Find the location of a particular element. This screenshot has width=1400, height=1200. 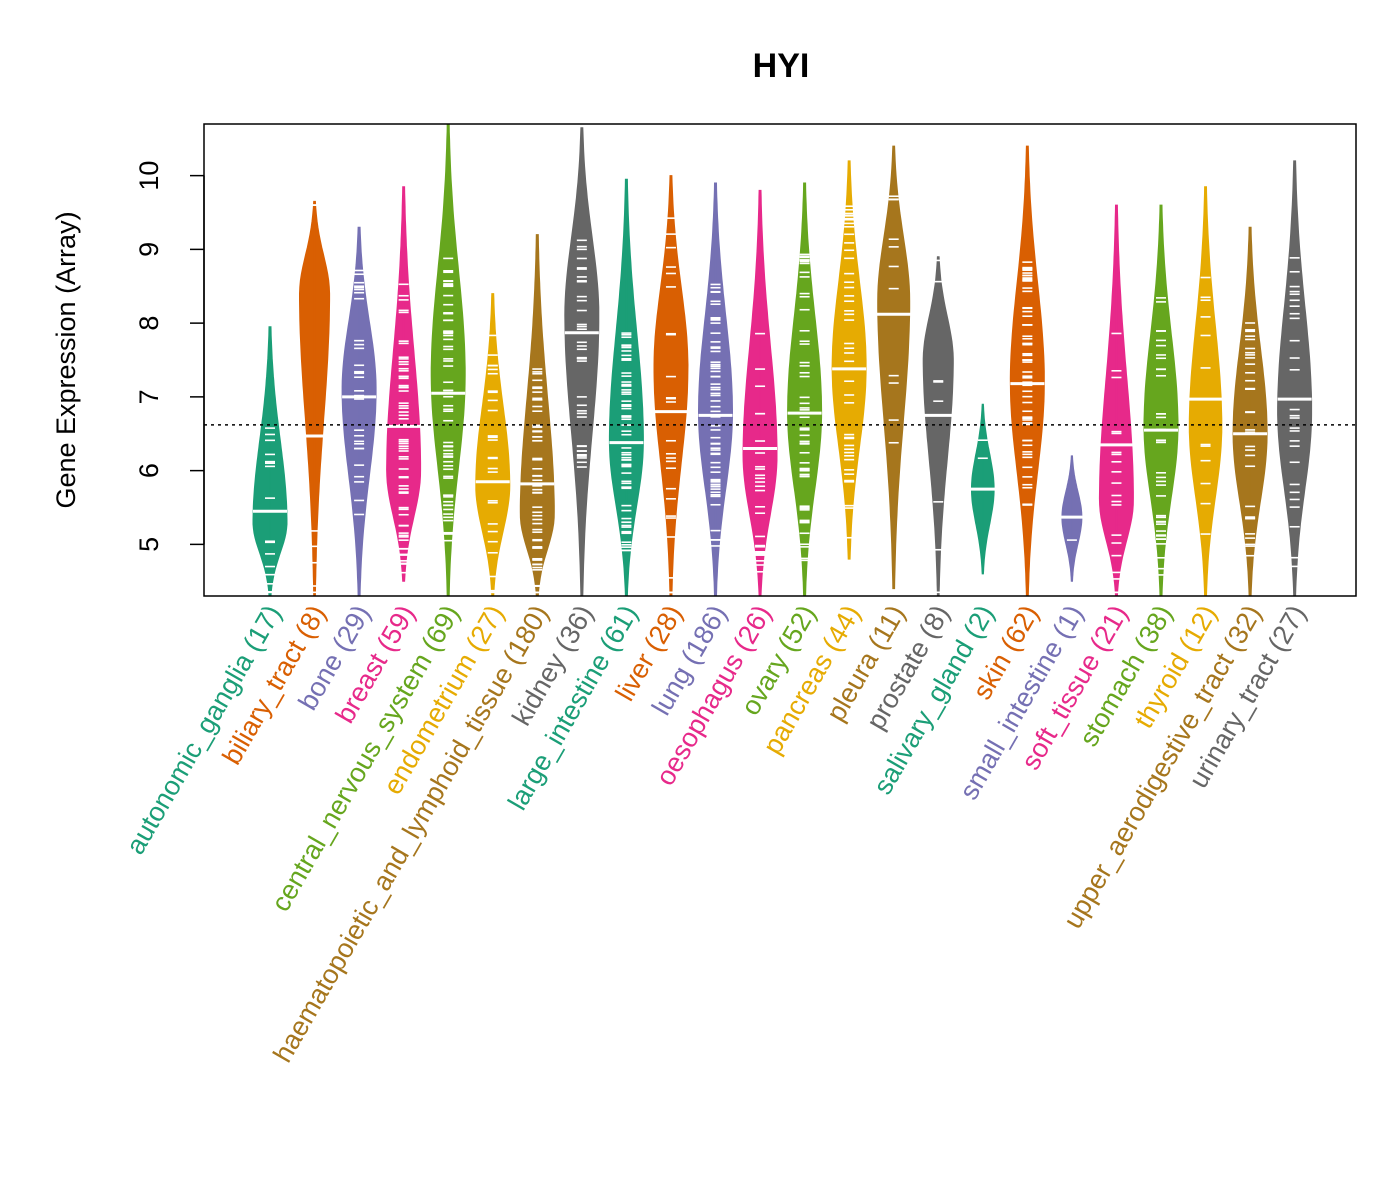

y-axis-label: Gene Expression (Array) is located at coordinates (66, 359).